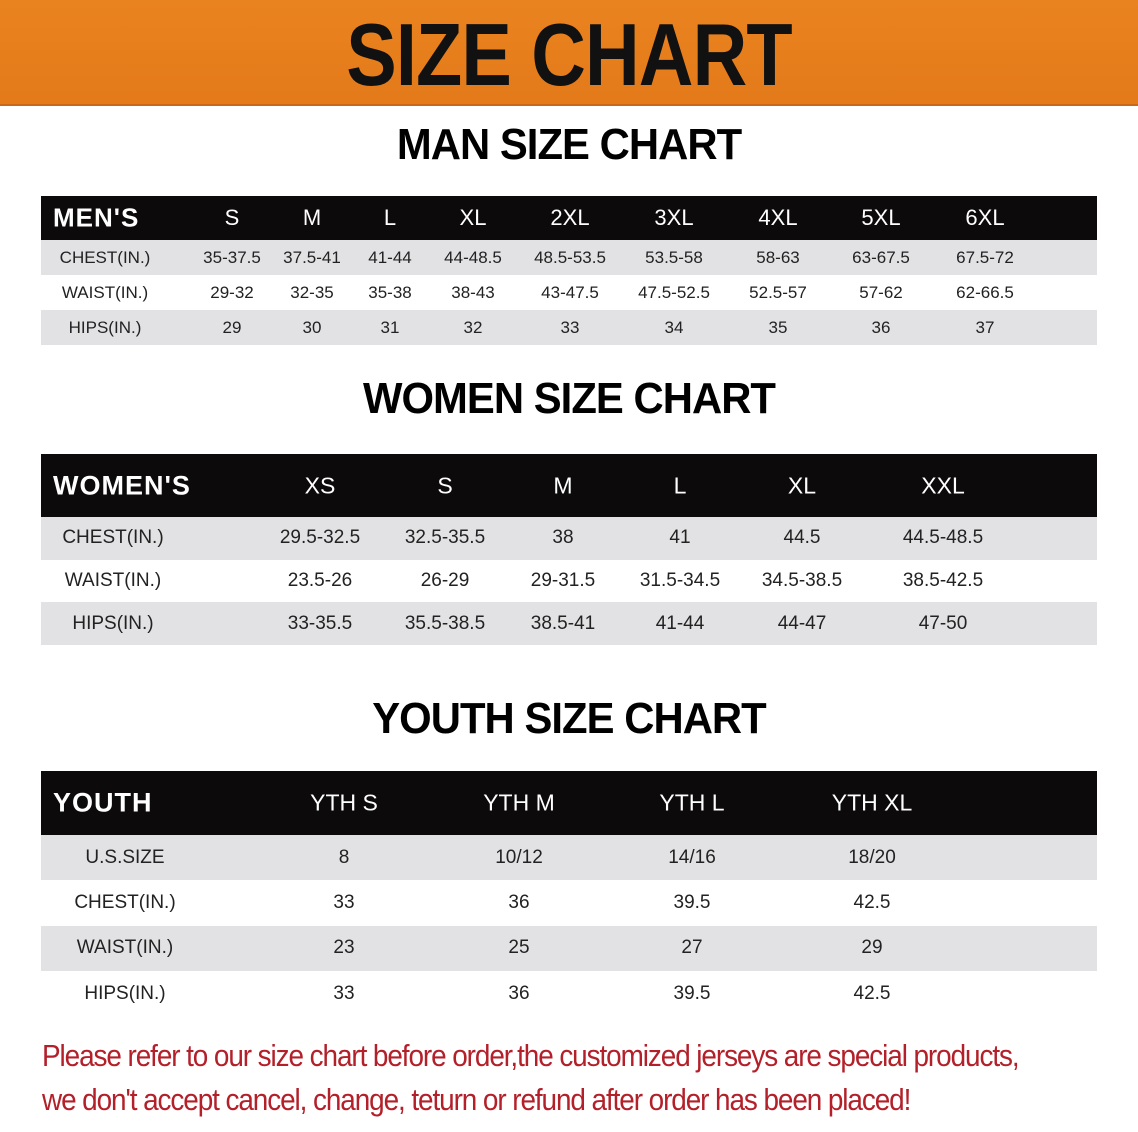  What do you see at coordinates (692, 802) in the screenshot?
I see `header-size: YTH L` at bounding box center [692, 802].